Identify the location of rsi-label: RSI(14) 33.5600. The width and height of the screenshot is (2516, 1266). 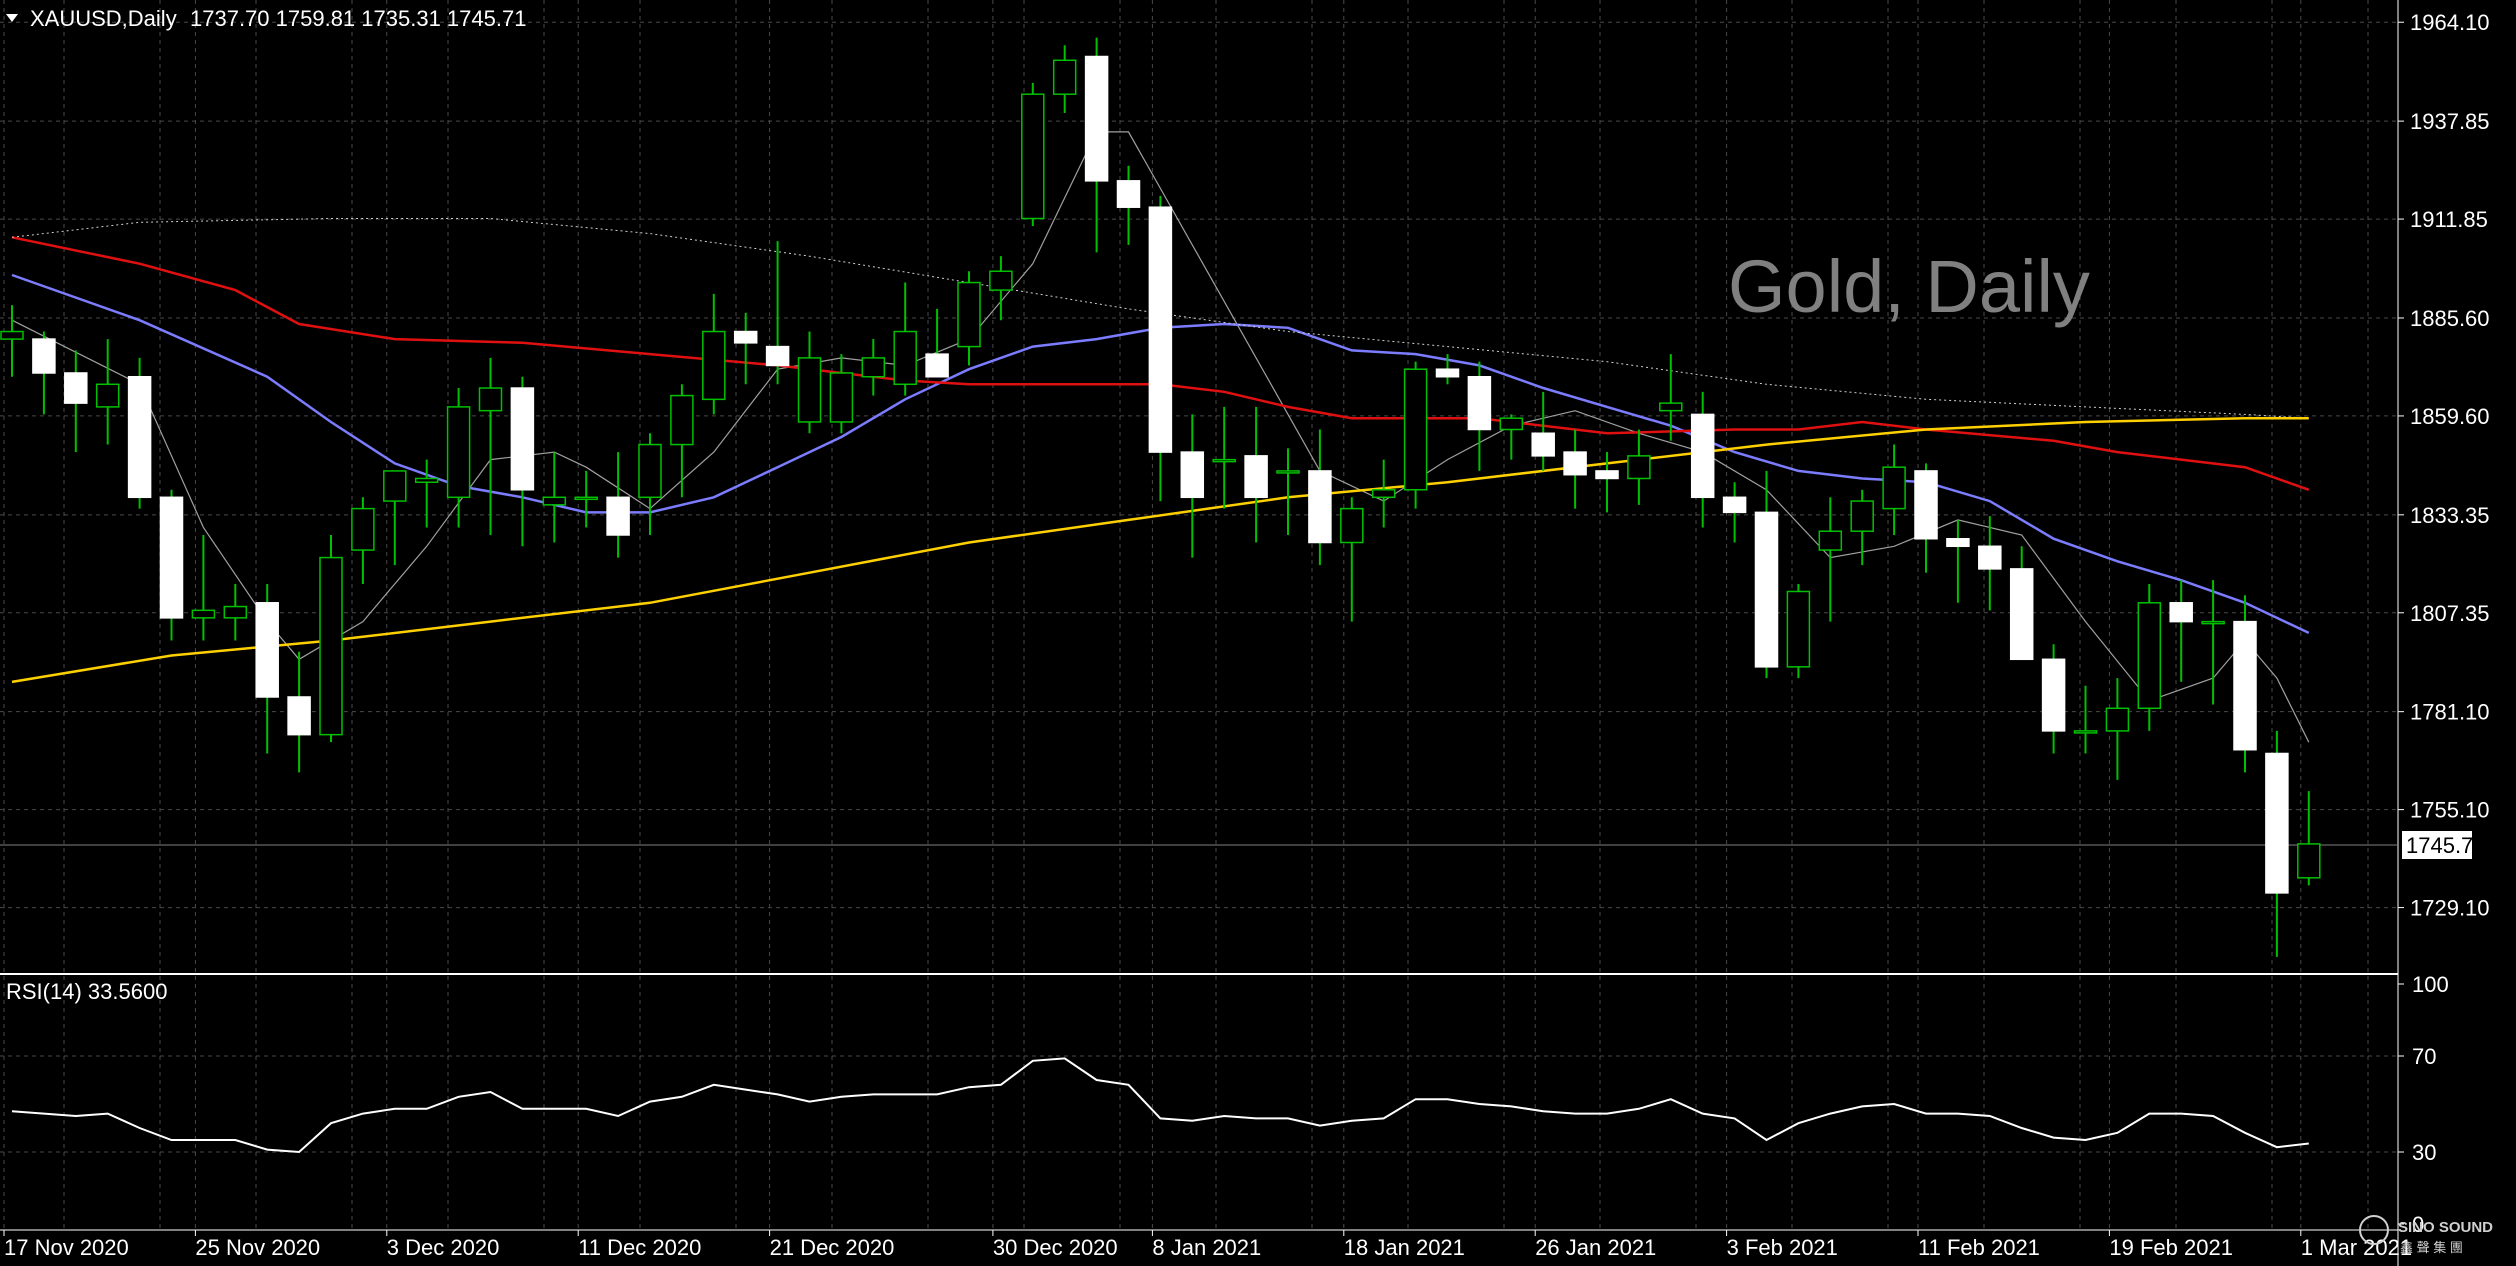
(86, 991).